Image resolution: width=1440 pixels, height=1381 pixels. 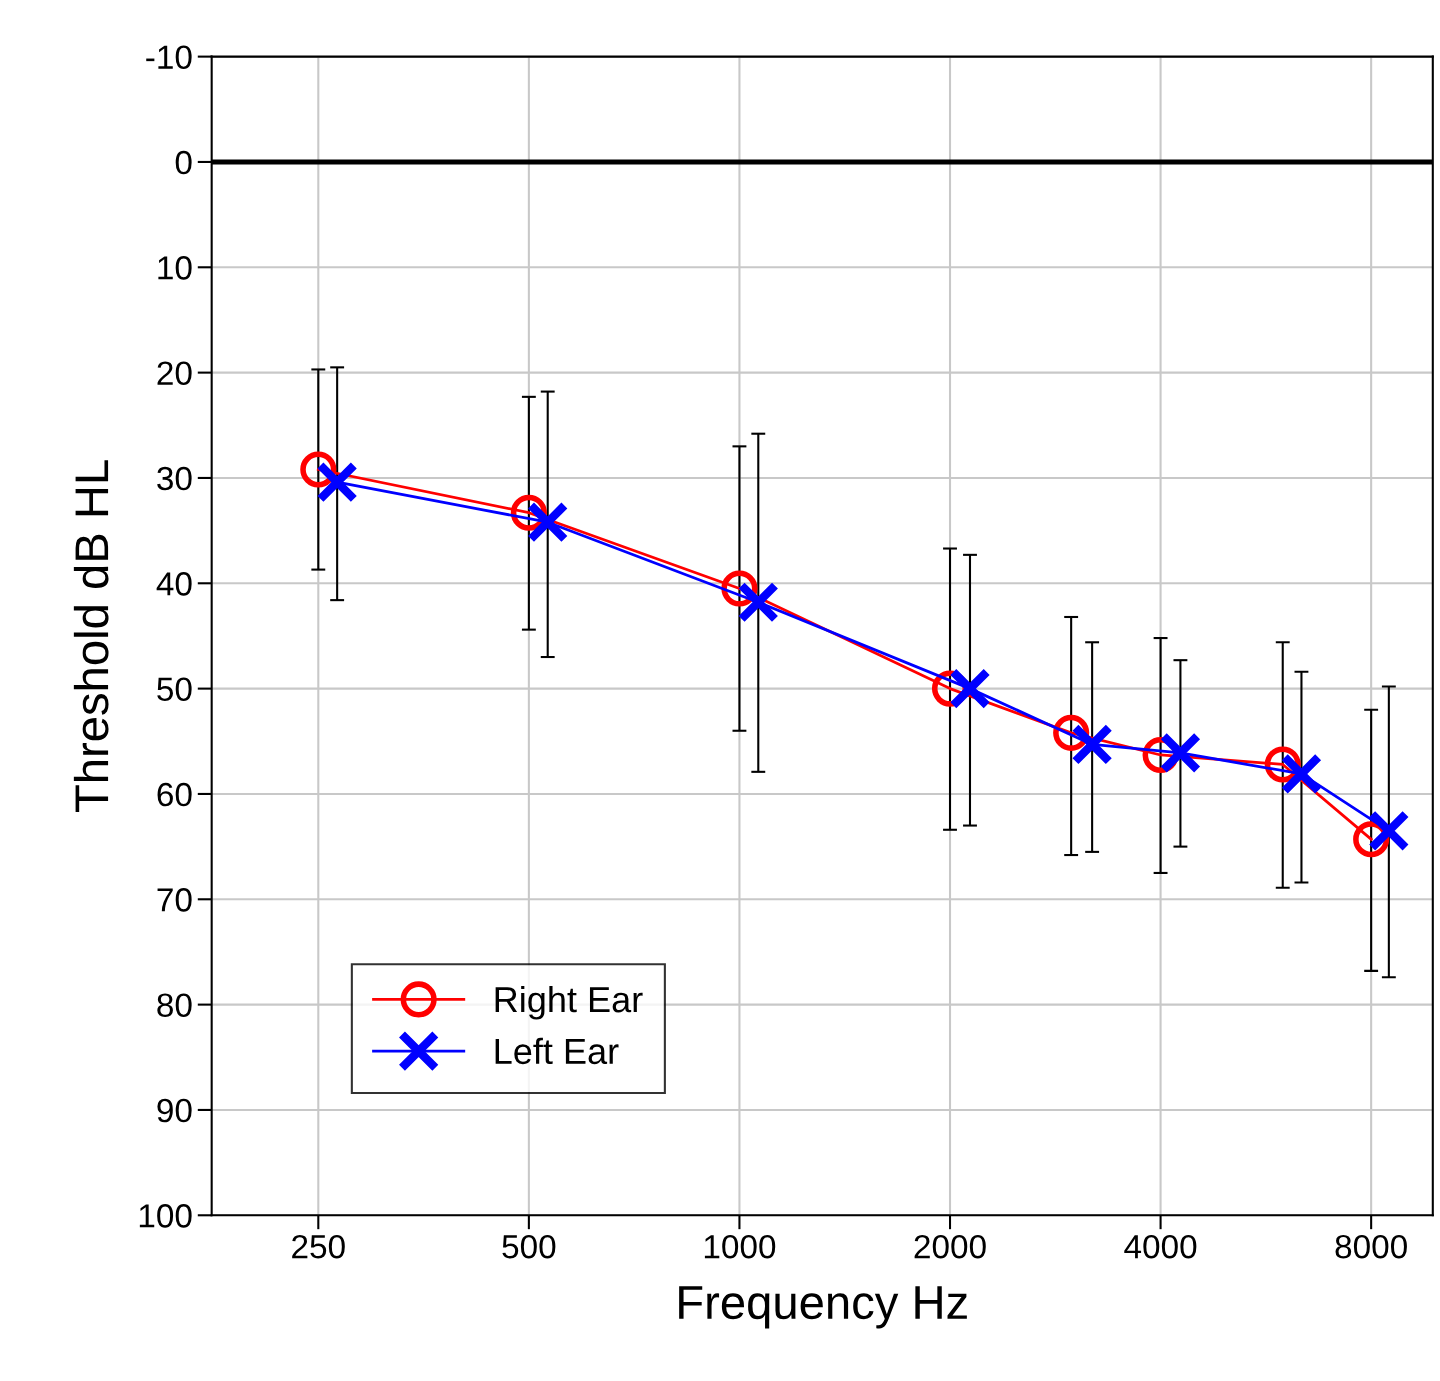 What do you see at coordinates (1160, 1246) in the screenshot?
I see `x-tick-label: 4000` at bounding box center [1160, 1246].